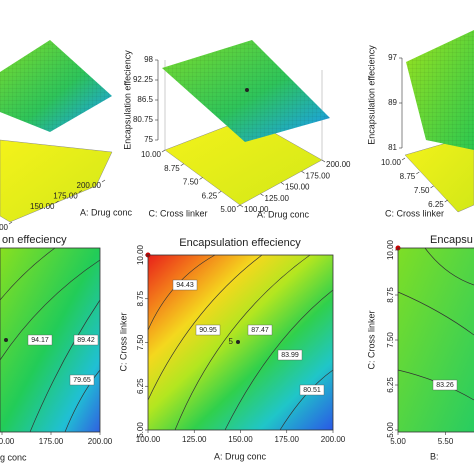 Image resolution: width=474 pixels, height=474 pixels. What do you see at coordinates (13, 457) in the screenshot?
I see `axis-label: g conc` at bounding box center [13, 457].